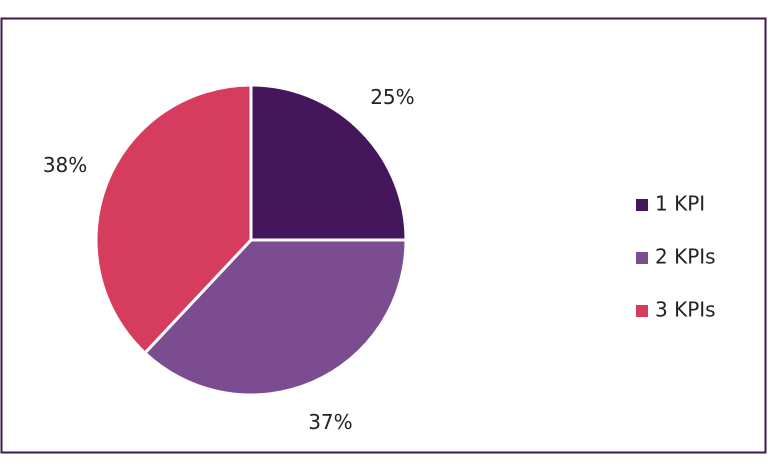  What do you see at coordinates (680, 204) in the screenshot?
I see `legend-label: 1 KPI` at bounding box center [680, 204].